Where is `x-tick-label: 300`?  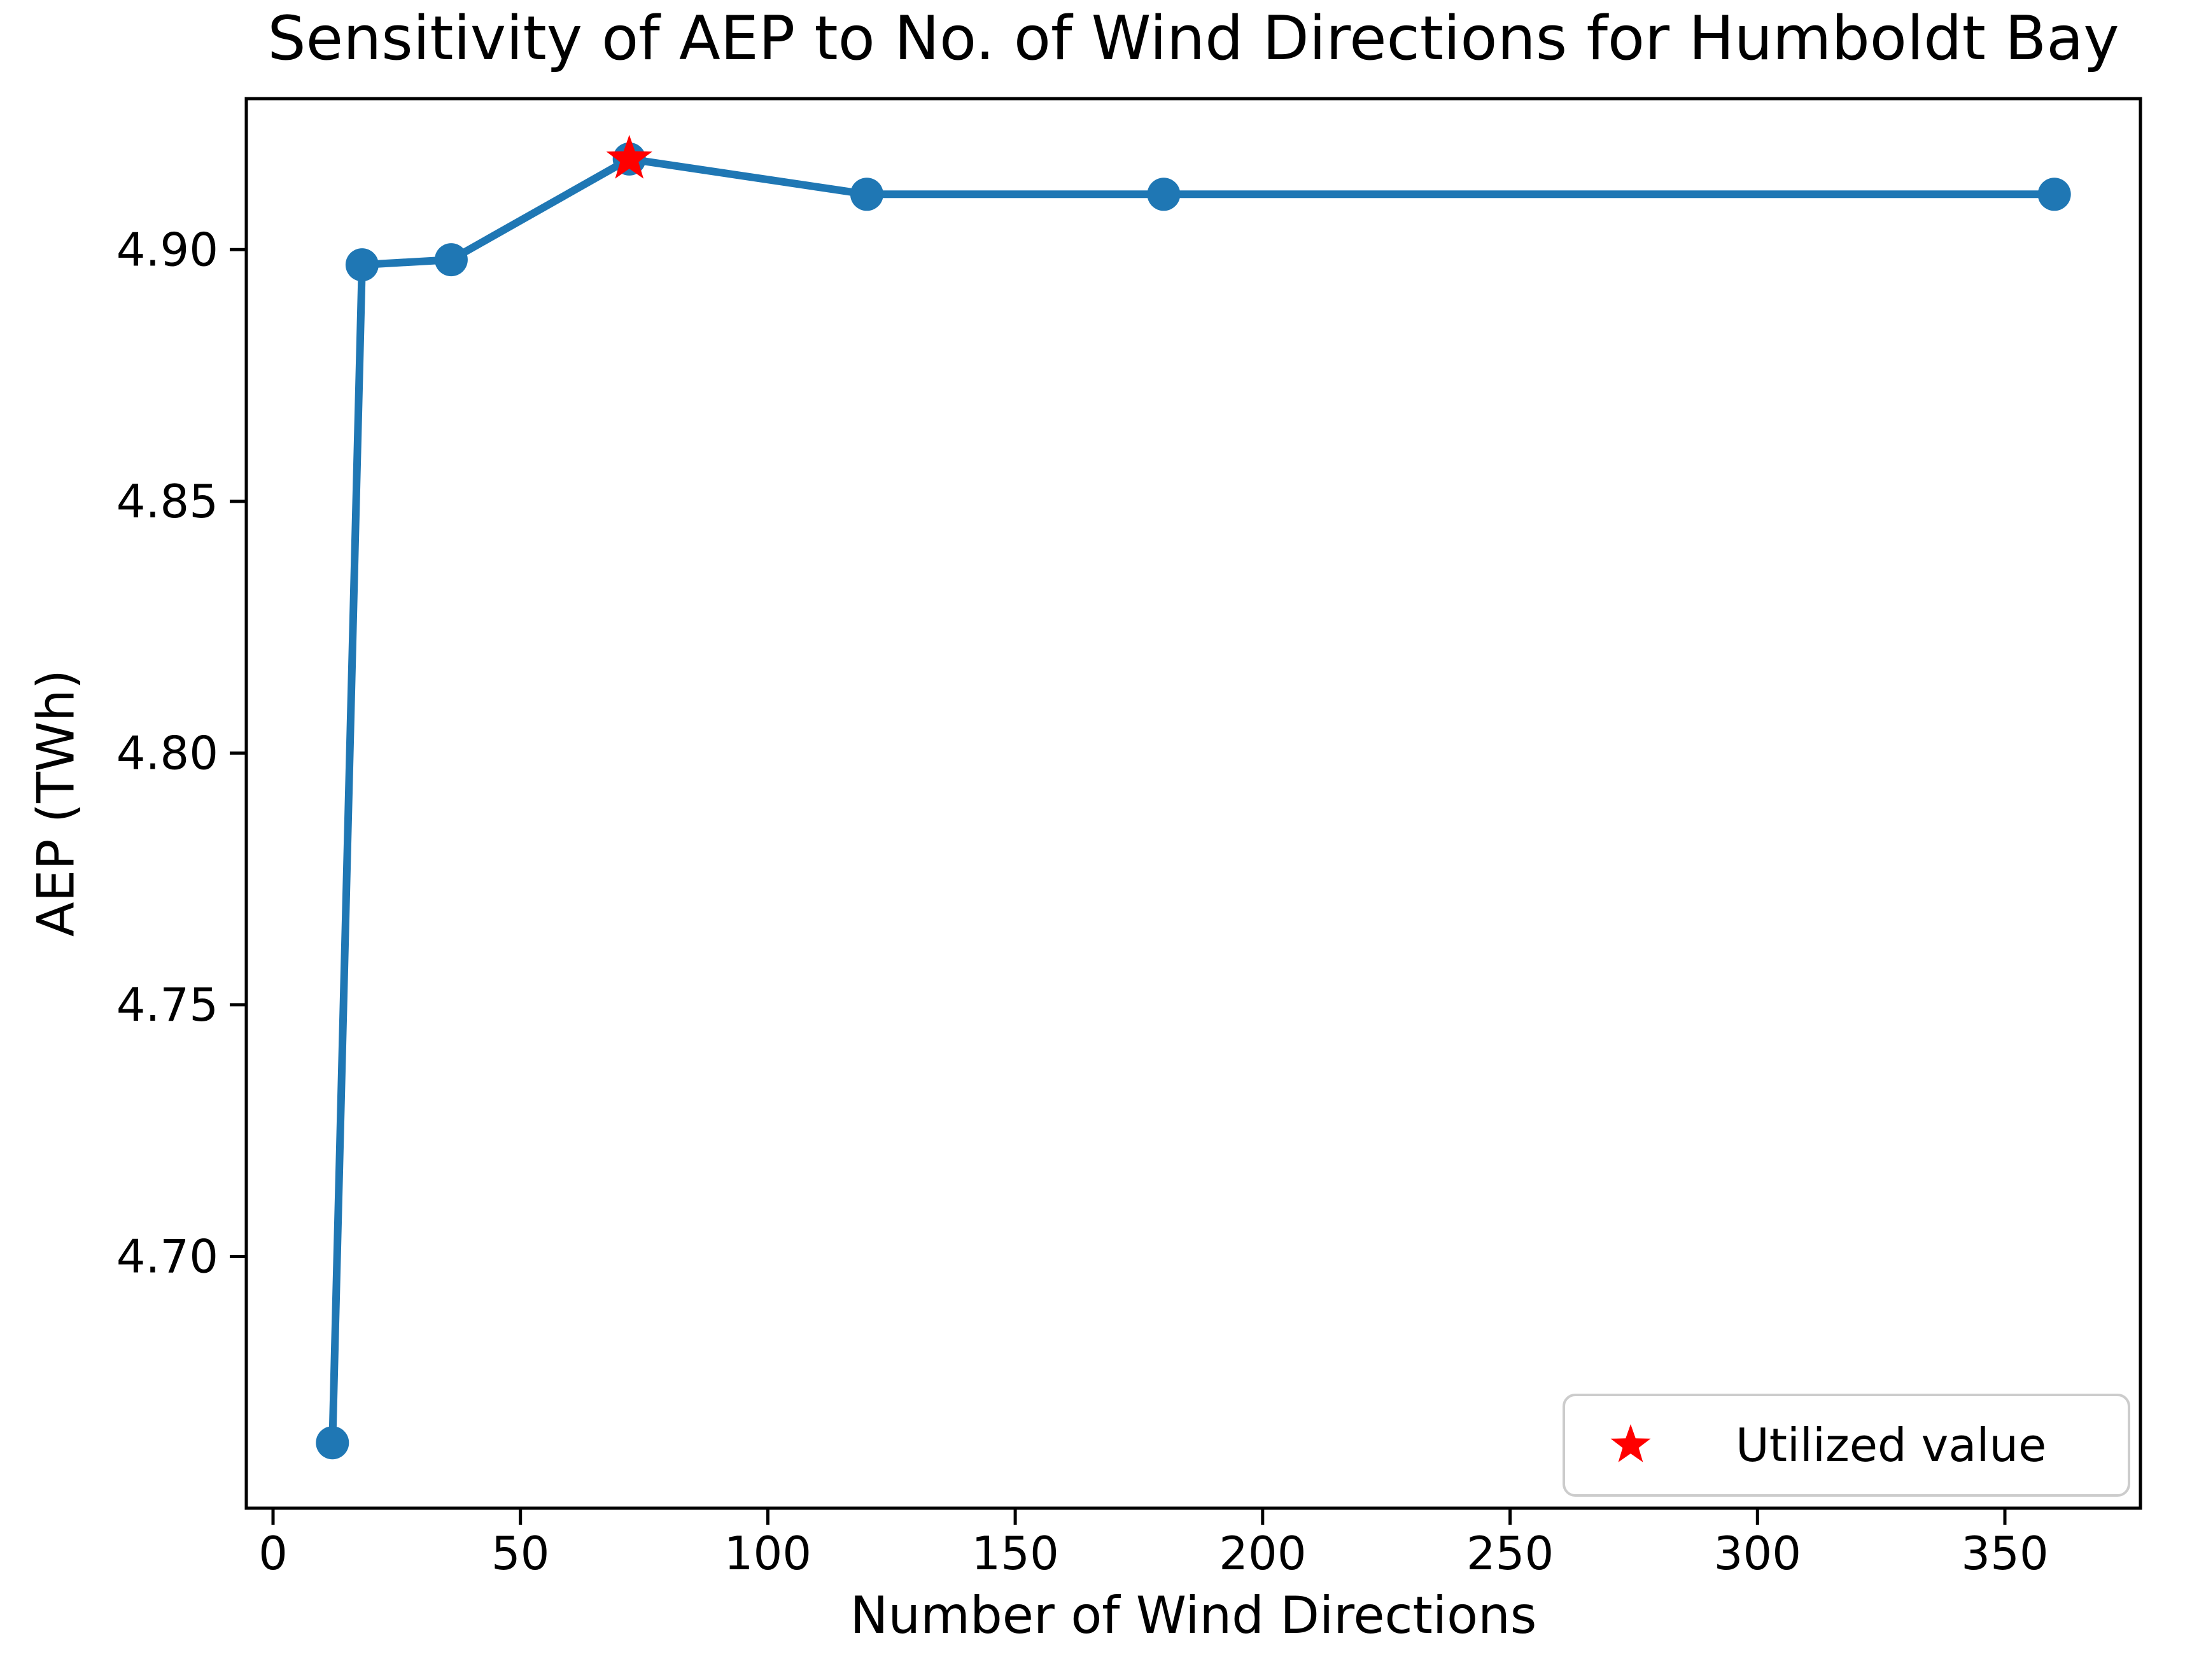 x-tick-label: 300 is located at coordinates (1757, 1553).